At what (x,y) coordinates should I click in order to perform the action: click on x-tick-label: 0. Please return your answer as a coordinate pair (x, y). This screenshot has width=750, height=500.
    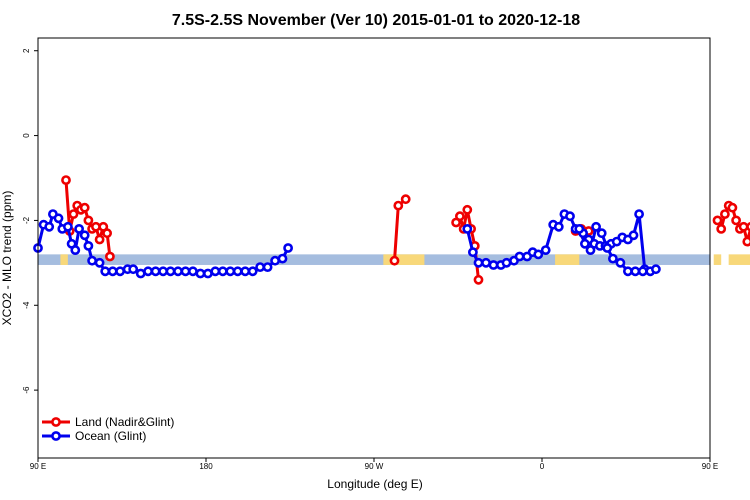
    Looking at the image, I should click on (542, 466).